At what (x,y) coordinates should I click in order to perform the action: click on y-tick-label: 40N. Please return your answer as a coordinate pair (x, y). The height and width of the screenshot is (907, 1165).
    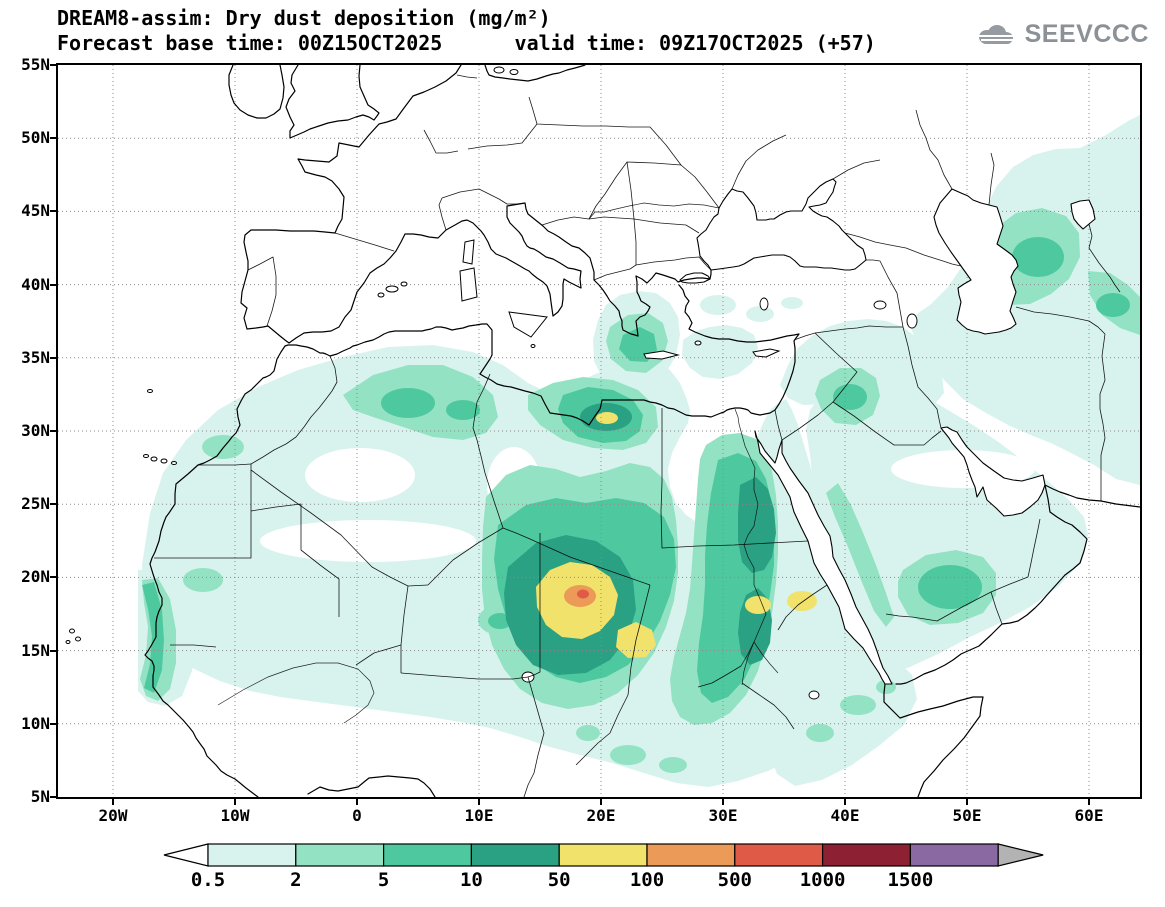
    Looking at the image, I should click on (35, 284).